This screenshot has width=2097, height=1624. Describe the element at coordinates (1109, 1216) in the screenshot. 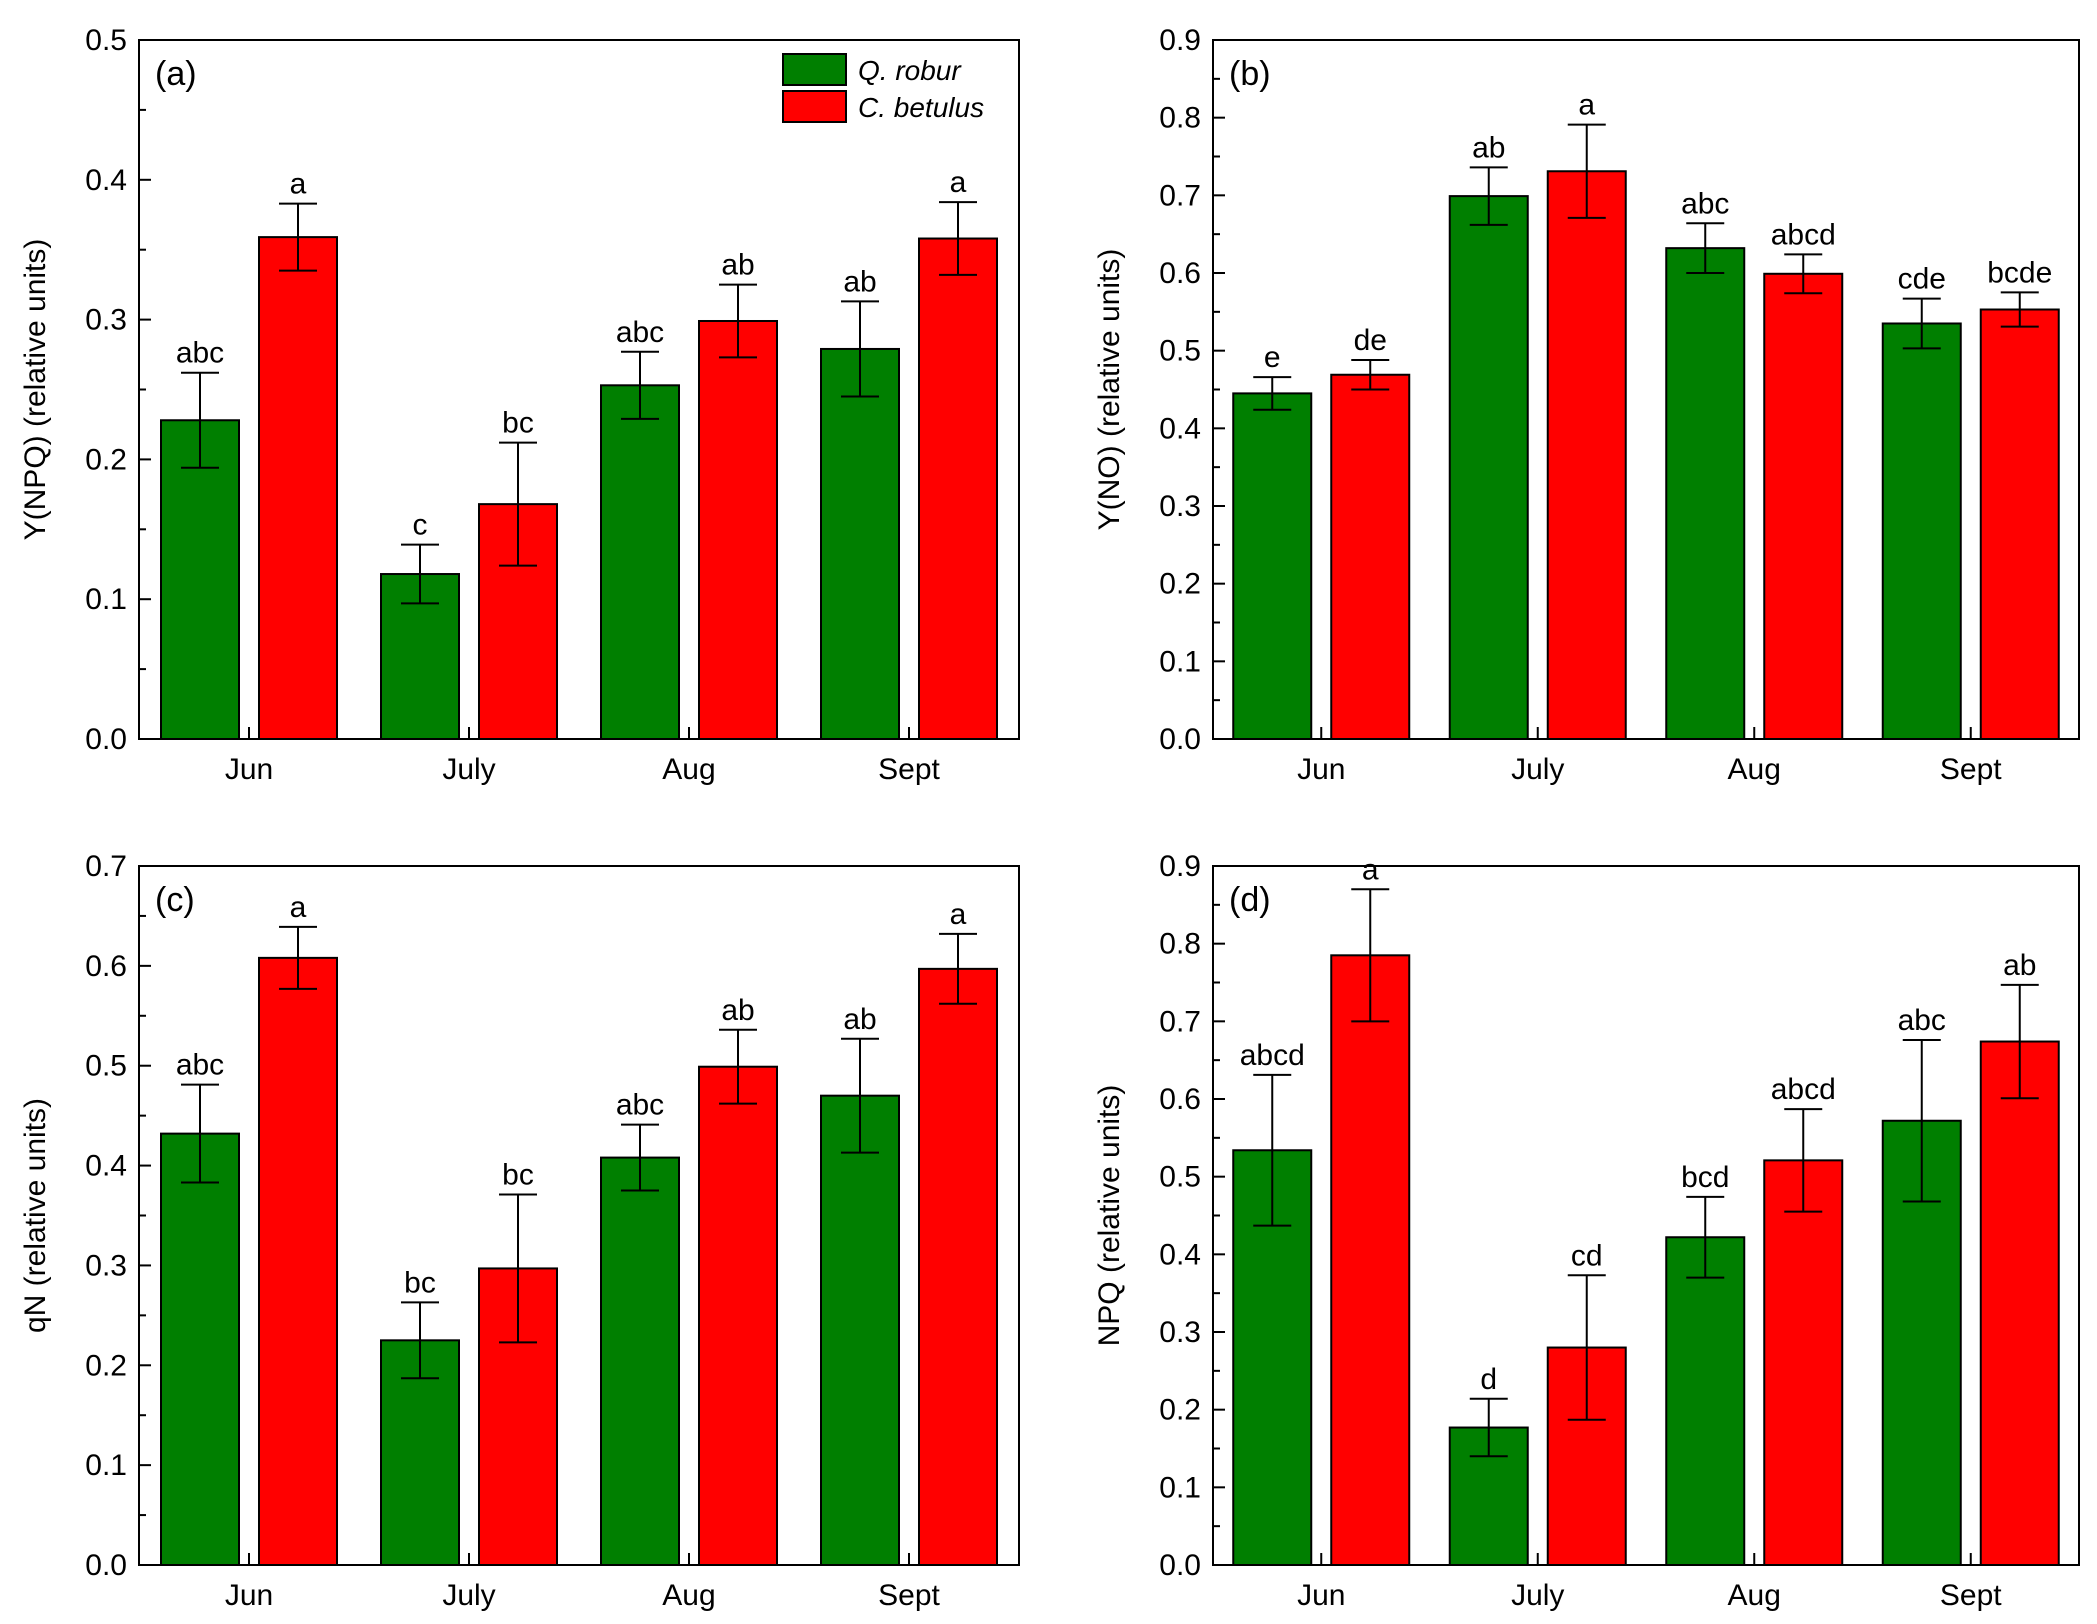

I see `y-axis-label: NPQ (relative units)` at that location.